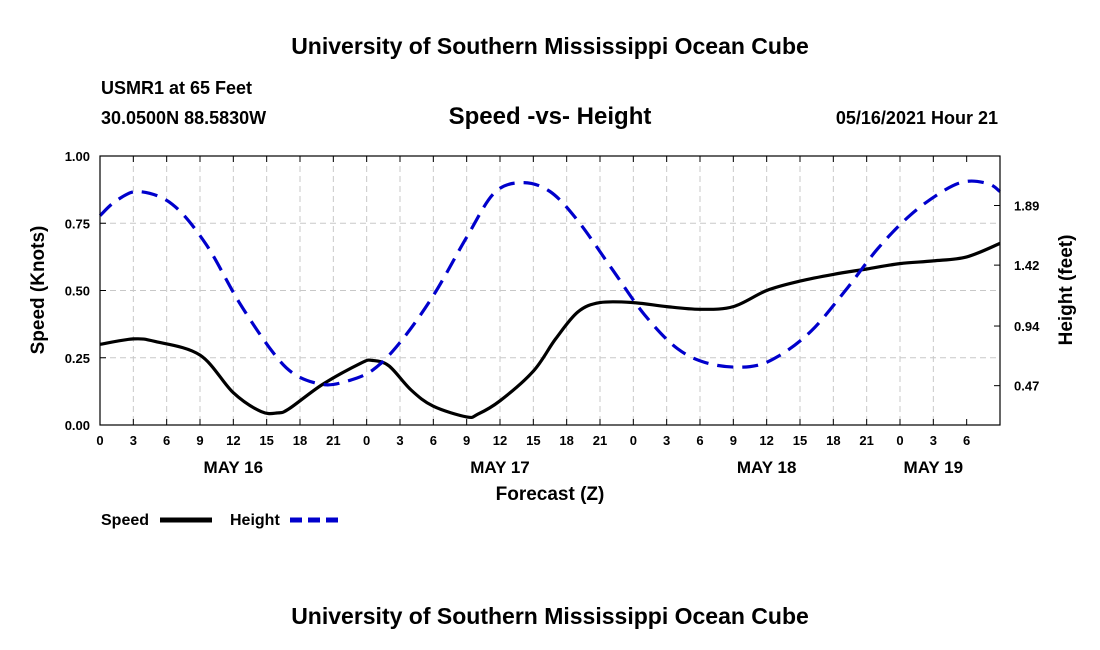 Image resolution: width=1100 pixels, height=650 pixels. What do you see at coordinates (77, 425) in the screenshot?
I see `y-tick-label: 0.00` at bounding box center [77, 425].